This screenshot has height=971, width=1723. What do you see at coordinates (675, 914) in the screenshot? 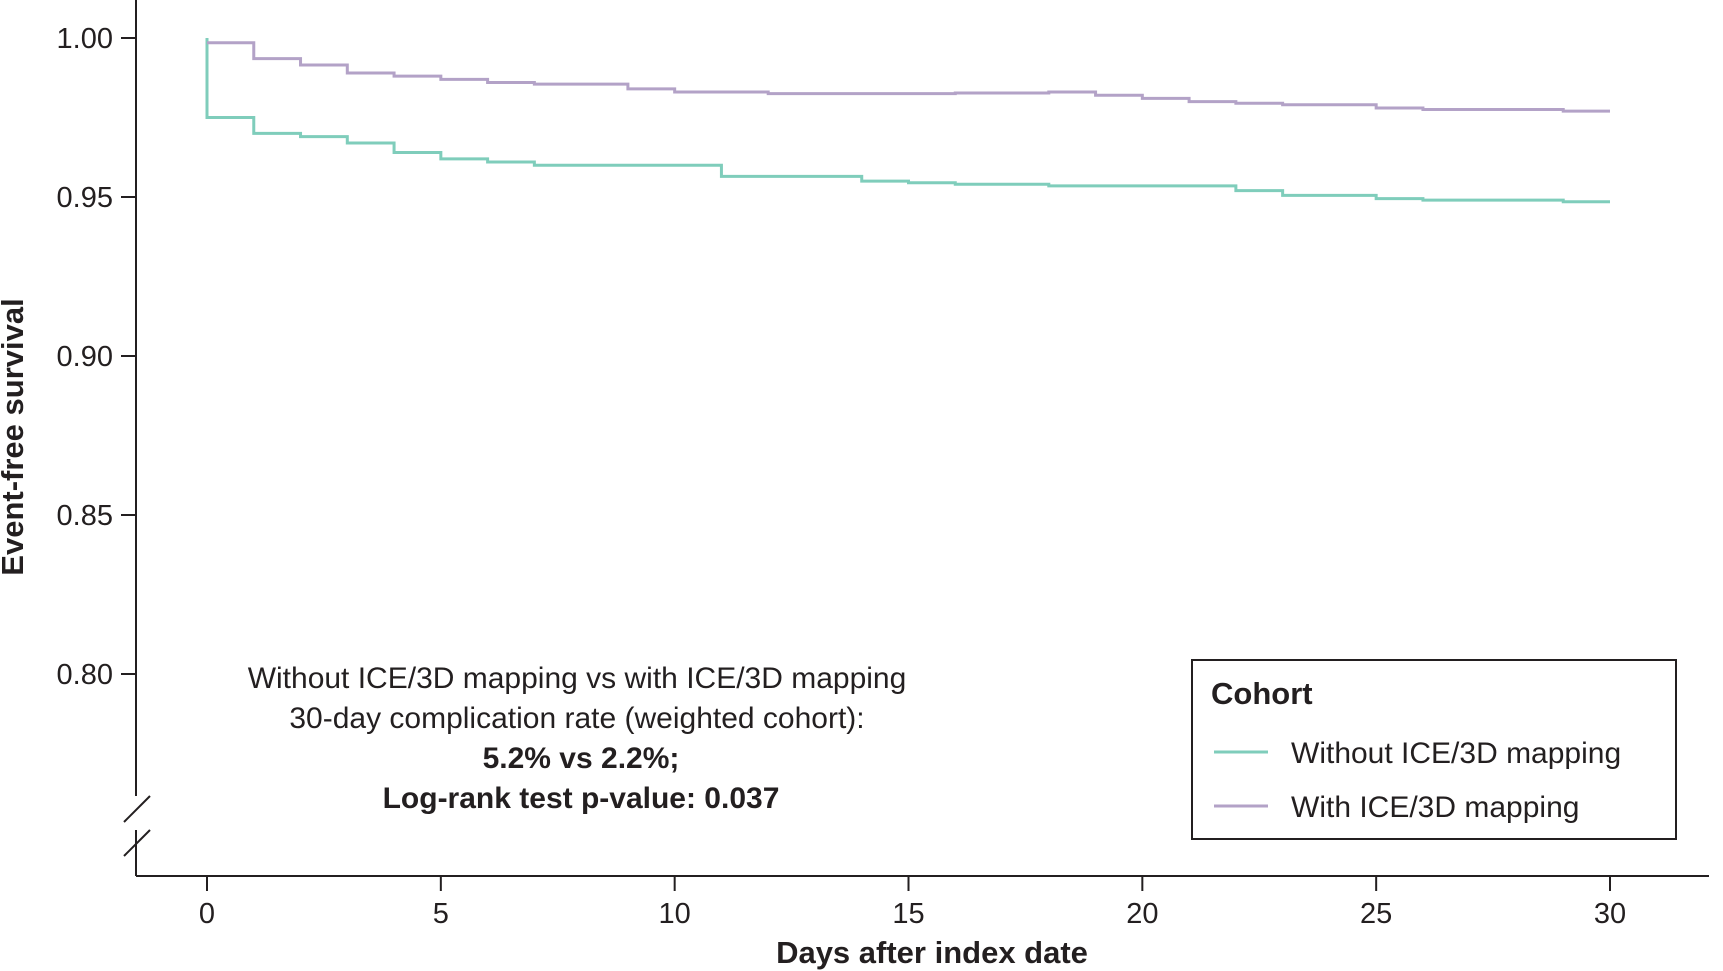
I see `x-tick-label: 10` at bounding box center [675, 914].